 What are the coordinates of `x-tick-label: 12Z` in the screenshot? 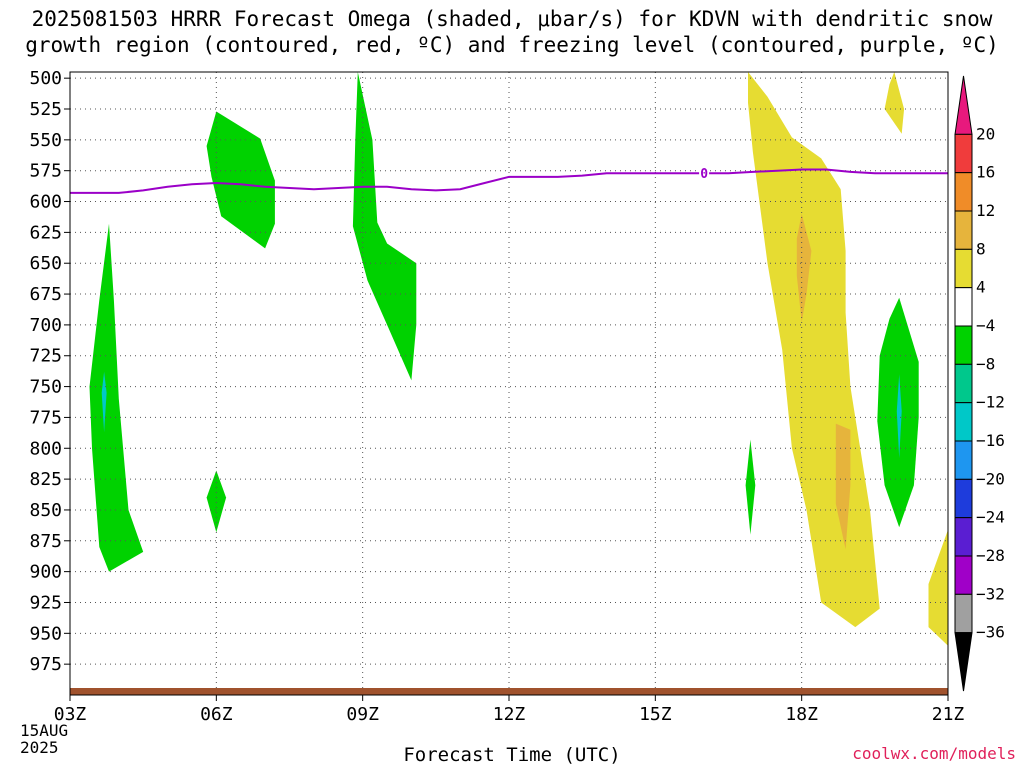 It's located at (509, 714).